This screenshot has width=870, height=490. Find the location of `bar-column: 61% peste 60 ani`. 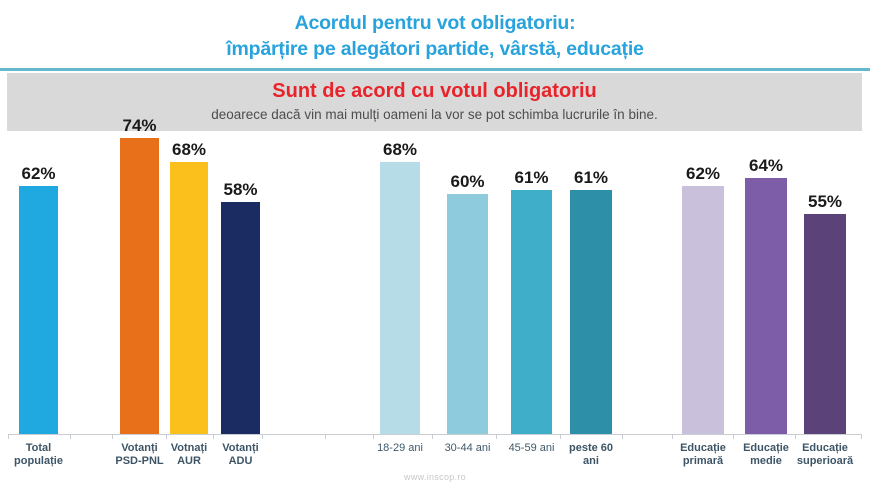

bar-column: 61% peste 60 ani is located at coordinates (591, 317).